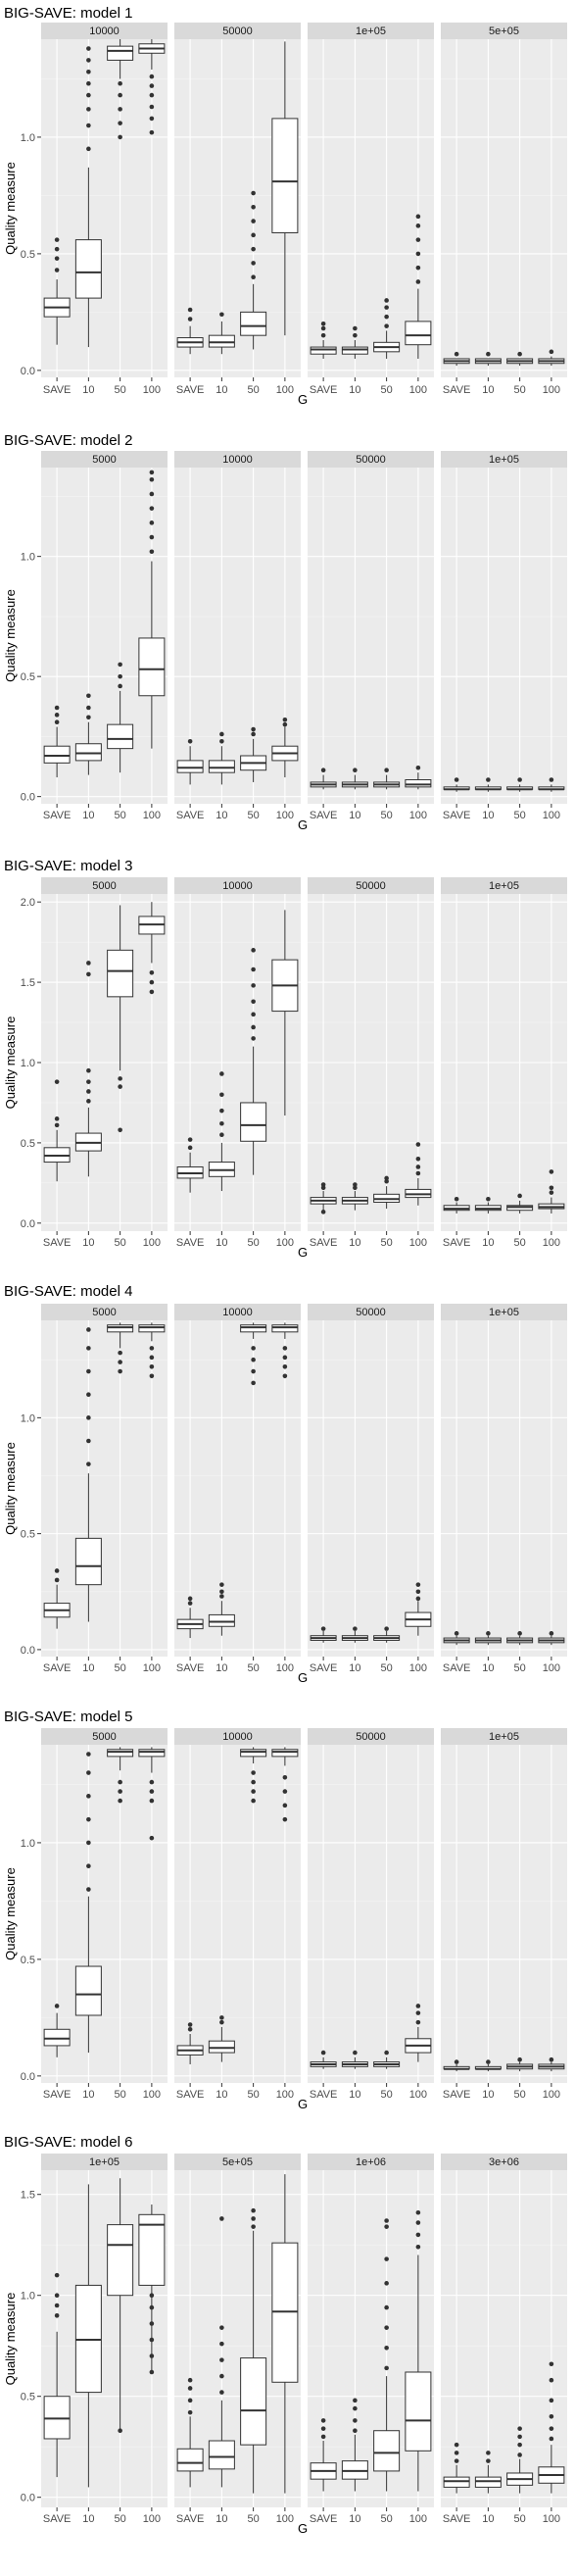 The height and width of the screenshot is (2576, 575). Describe the element at coordinates (191, 2519) in the screenshot. I see `x-tick-label: SAVE` at that location.